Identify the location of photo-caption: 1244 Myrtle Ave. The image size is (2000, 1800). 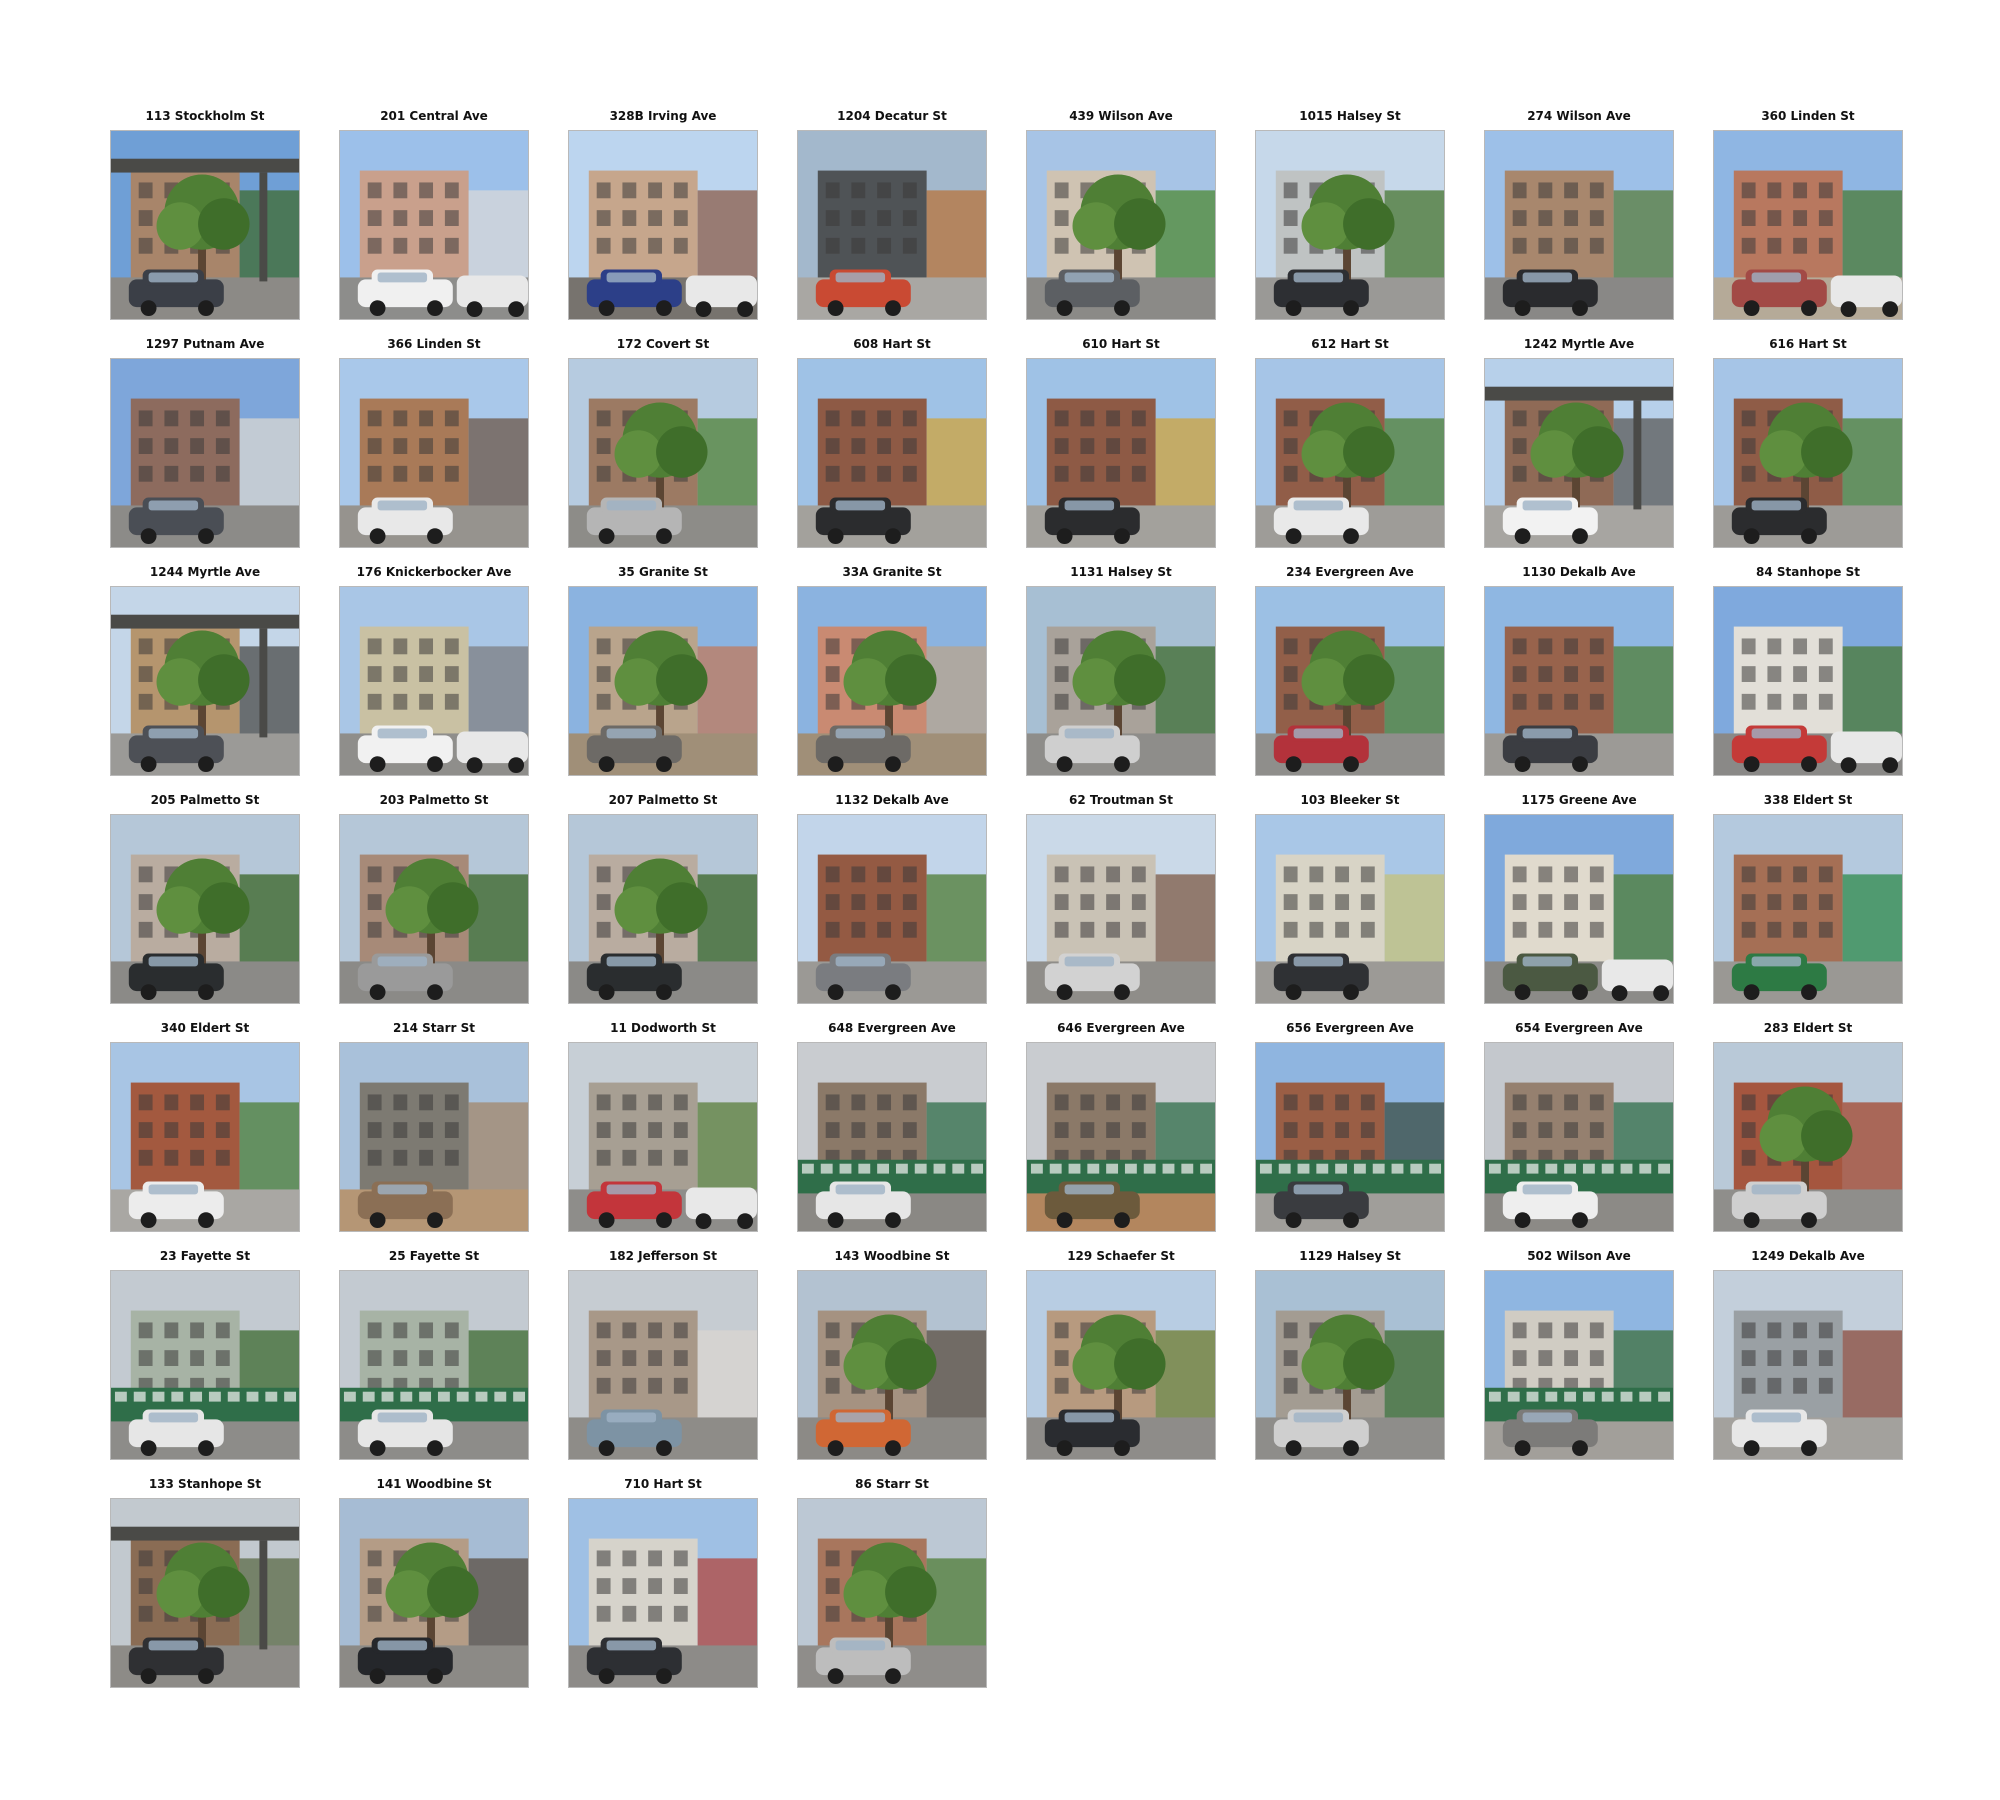
(205, 572).